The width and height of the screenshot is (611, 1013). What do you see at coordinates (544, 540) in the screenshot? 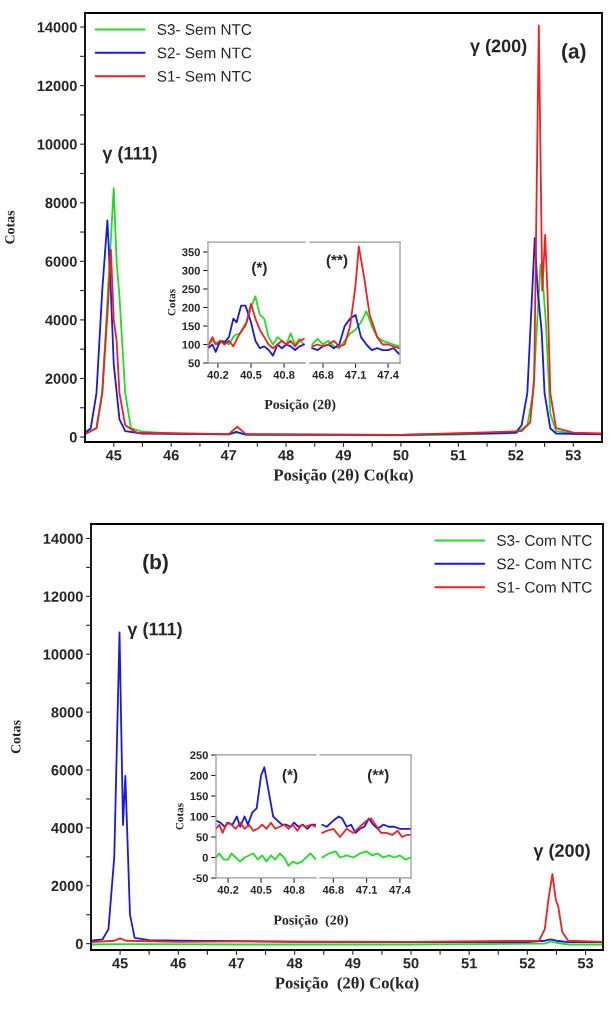
I see `legend-label: S3- Com NTC` at bounding box center [544, 540].